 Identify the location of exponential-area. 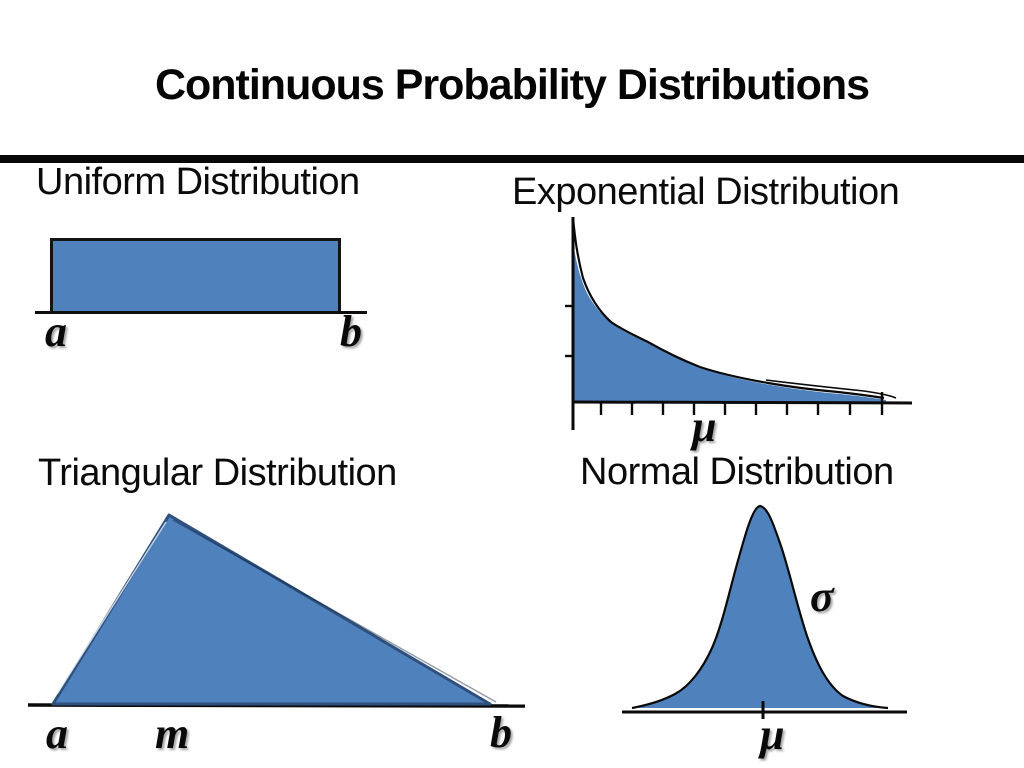
(729, 322).